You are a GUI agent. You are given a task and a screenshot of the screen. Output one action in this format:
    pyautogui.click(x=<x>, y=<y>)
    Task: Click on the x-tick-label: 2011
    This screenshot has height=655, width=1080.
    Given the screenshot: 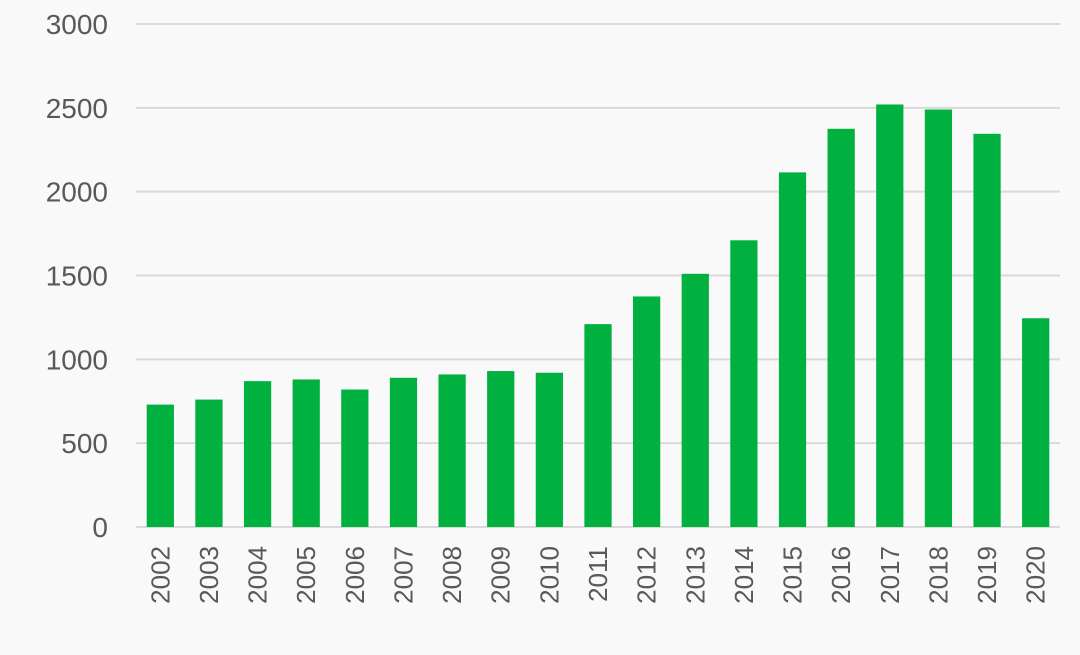 What is the action you would take?
    pyautogui.click(x=598, y=574)
    